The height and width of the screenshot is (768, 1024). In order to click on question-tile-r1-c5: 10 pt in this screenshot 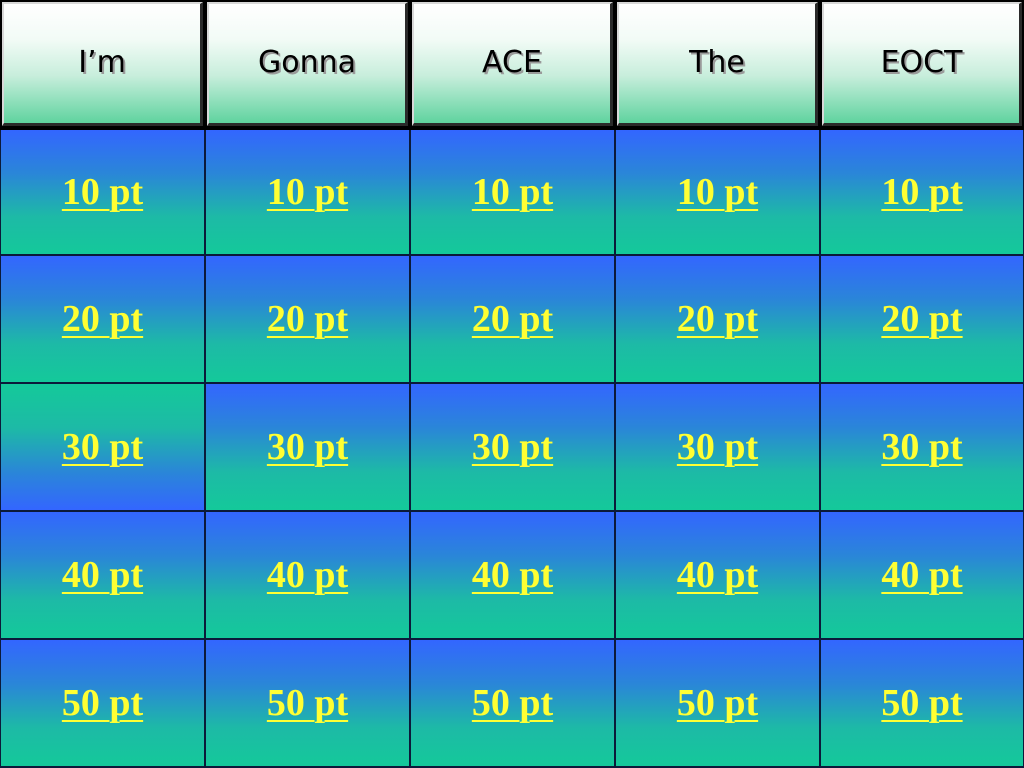, I will do `click(922, 193)`.